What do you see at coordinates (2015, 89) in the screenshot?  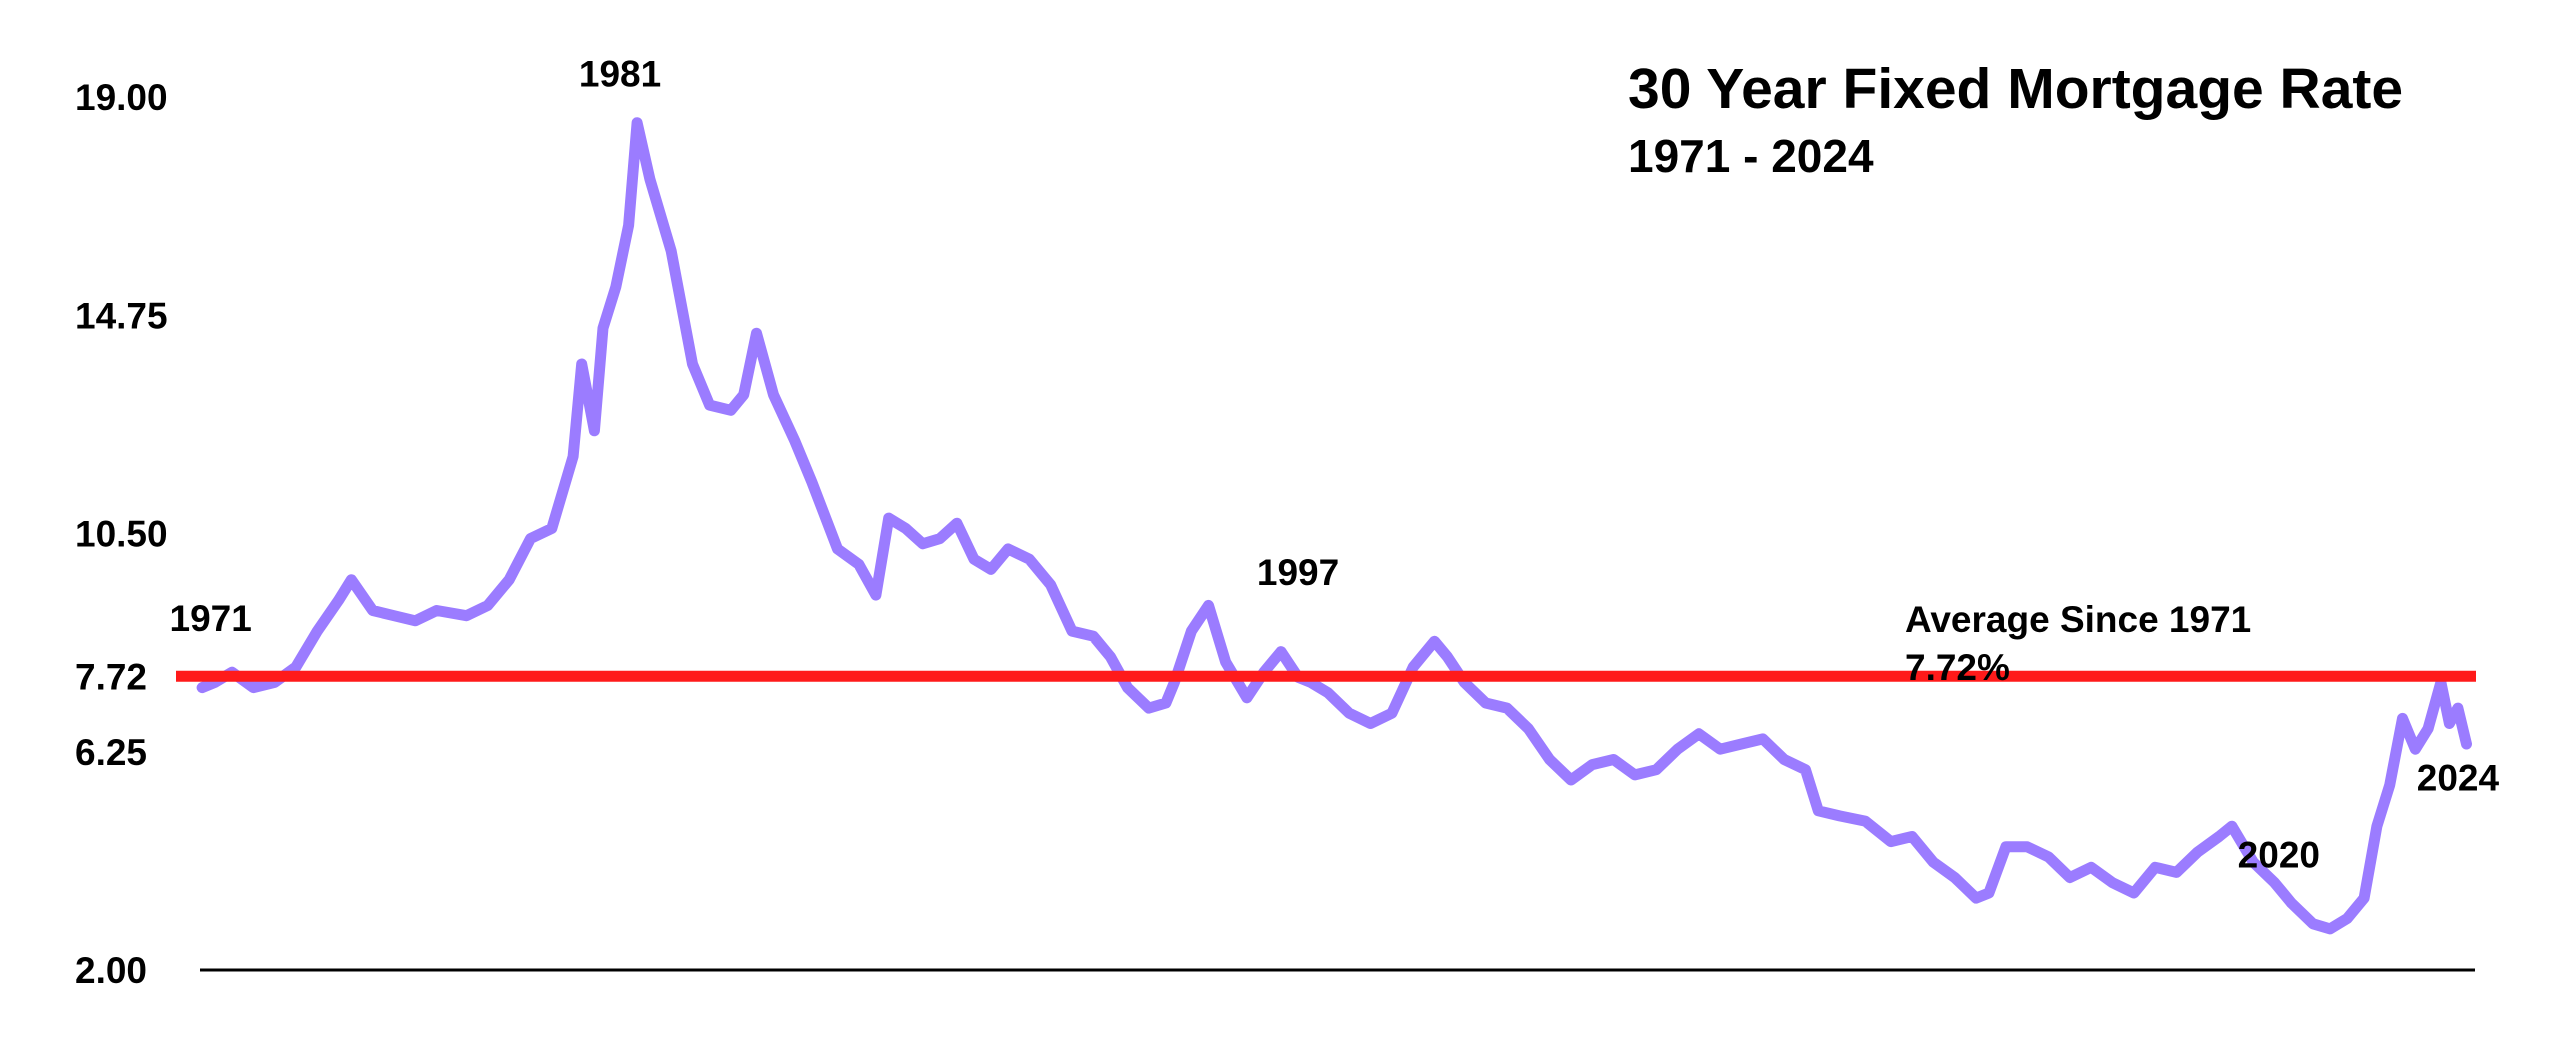 I see `chart-title: 30 Year Fixed Mortgage Rate` at bounding box center [2015, 89].